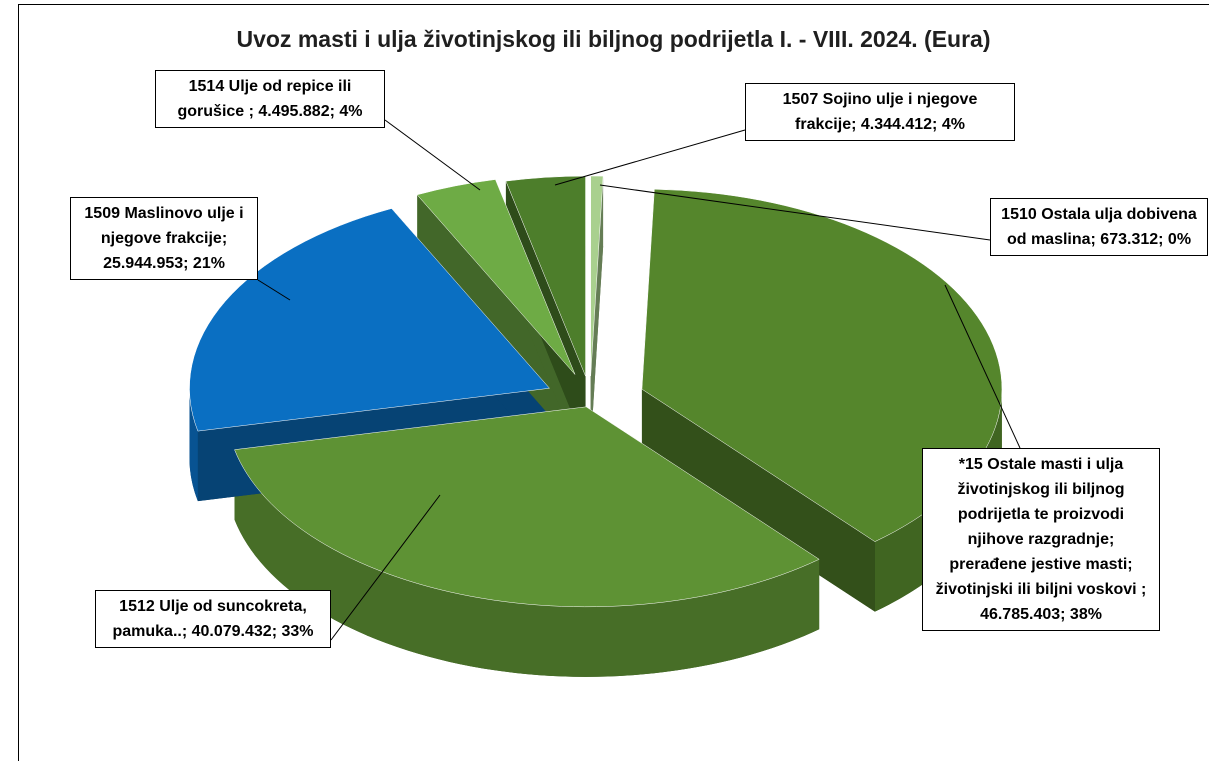  I want to click on value-label: ; 25.944.953; 21%, so click(165, 251).